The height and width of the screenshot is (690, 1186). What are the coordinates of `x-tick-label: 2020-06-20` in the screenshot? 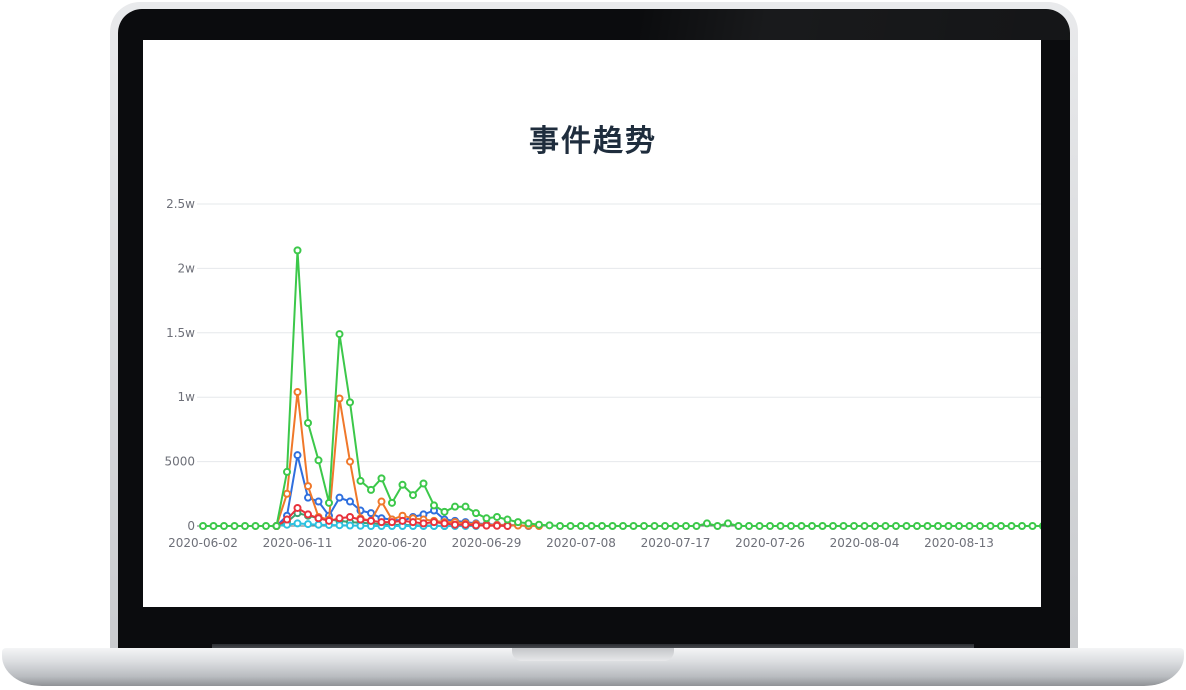 It's located at (392, 543).